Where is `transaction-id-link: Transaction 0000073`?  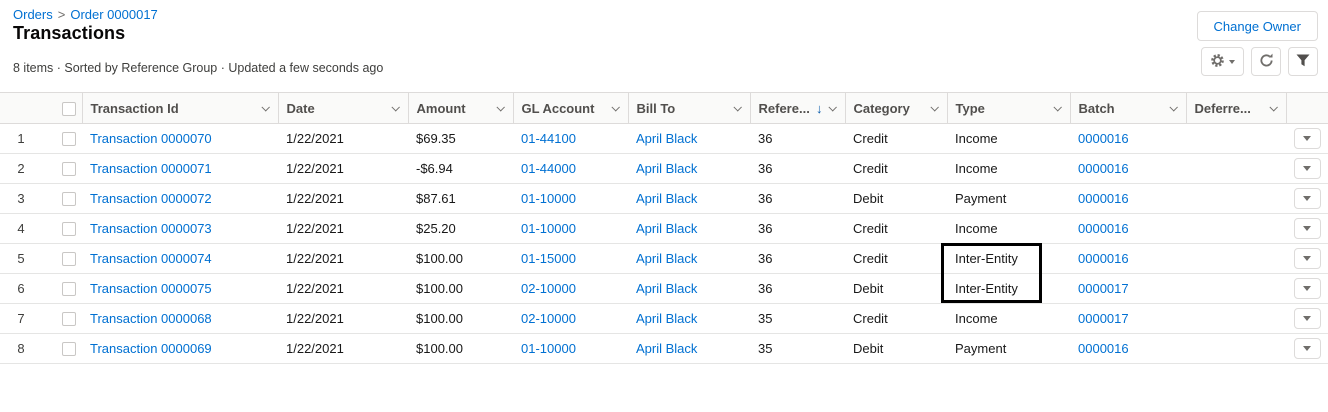 transaction-id-link: Transaction 0000073 is located at coordinates (151, 228).